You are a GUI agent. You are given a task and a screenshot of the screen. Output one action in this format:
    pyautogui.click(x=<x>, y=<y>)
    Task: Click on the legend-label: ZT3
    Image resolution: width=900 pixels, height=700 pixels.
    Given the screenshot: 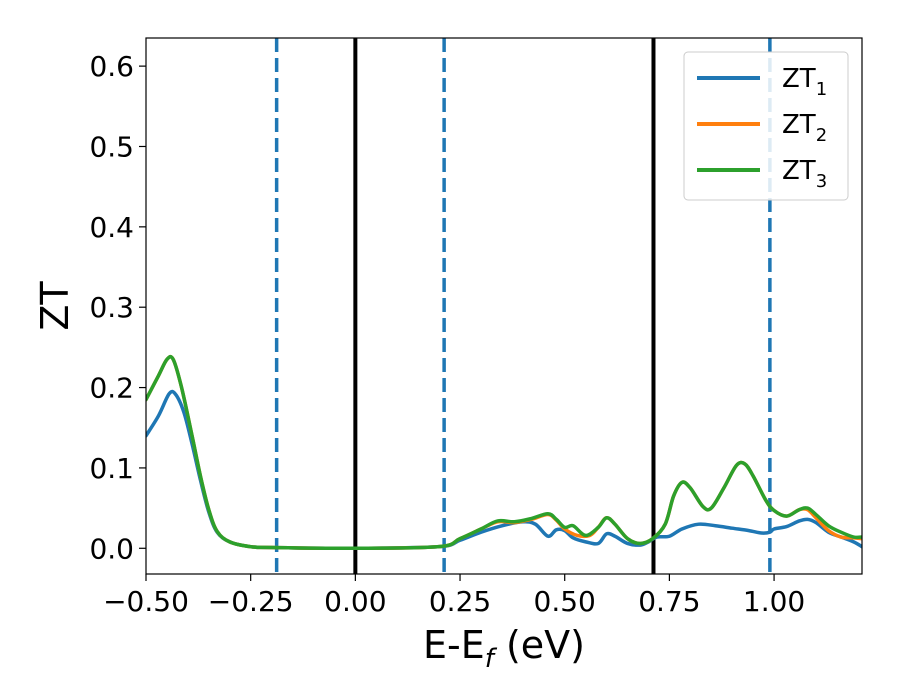 What is the action you would take?
    pyautogui.click(x=804, y=174)
    